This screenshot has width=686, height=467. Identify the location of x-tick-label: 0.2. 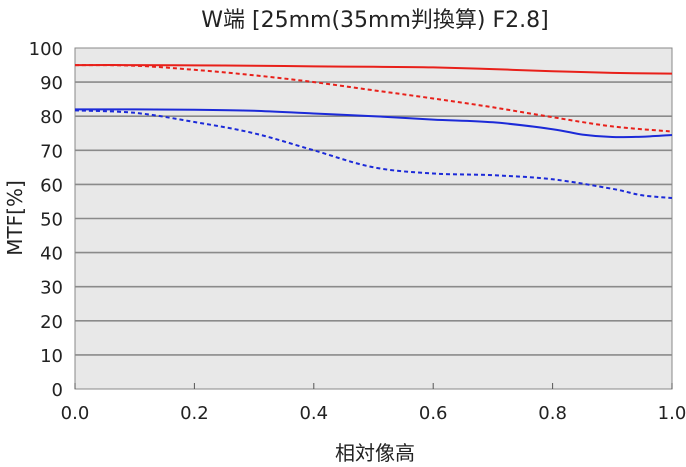
(194, 413).